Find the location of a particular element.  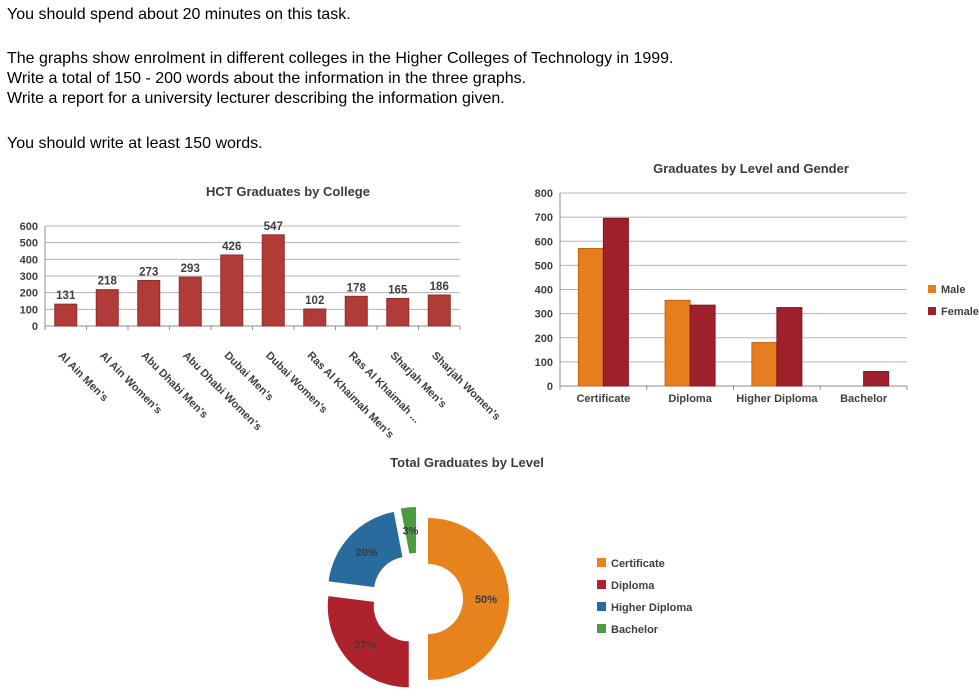

leg-label: Male is located at coordinates (953, 290).